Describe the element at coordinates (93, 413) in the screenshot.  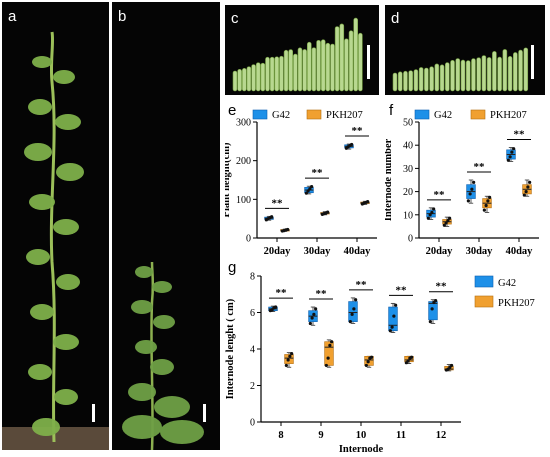
I see `scale-bar-a` at that location.